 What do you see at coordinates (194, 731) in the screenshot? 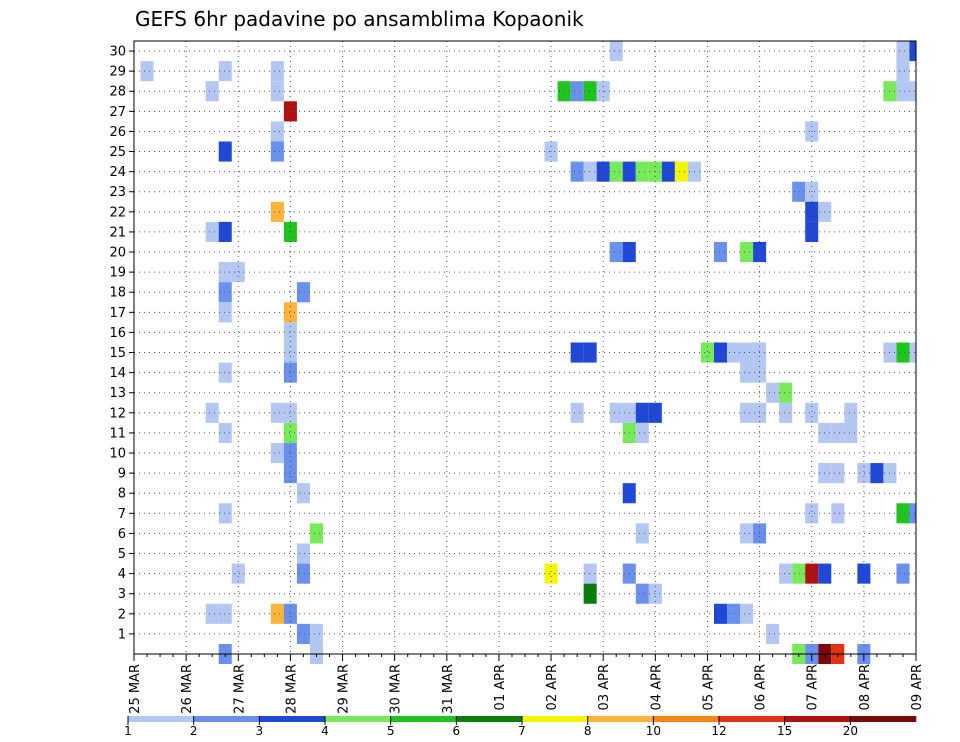
I see `legend-label: 2` at bounding box center [194, 731].